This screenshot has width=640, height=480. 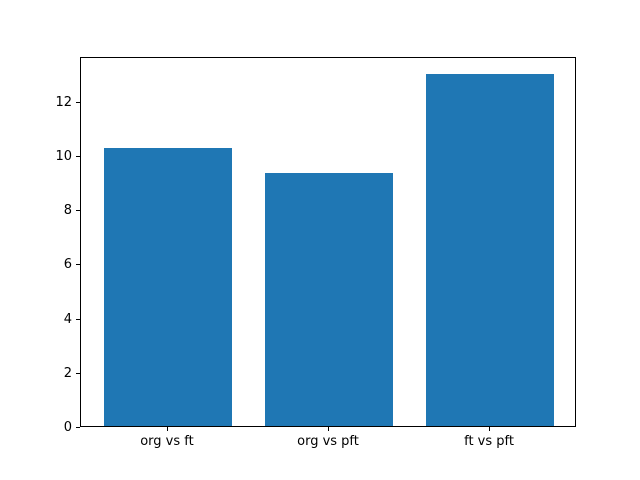 I want to click on y-tick-label: 10, so click(x=63, y=156).